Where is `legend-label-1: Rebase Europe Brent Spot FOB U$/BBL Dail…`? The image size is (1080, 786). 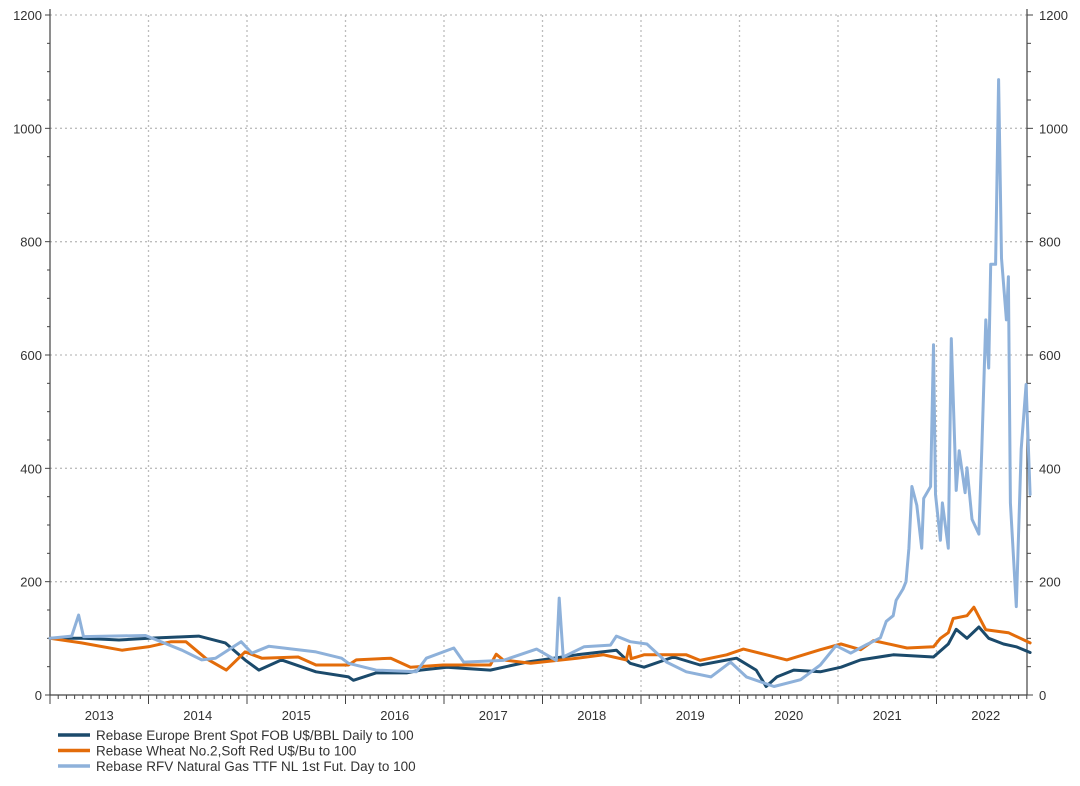
legend-label-1: Rebase Europe Brent Spot FOB U$/BBL Dail… is located at coordinates (255, 735).